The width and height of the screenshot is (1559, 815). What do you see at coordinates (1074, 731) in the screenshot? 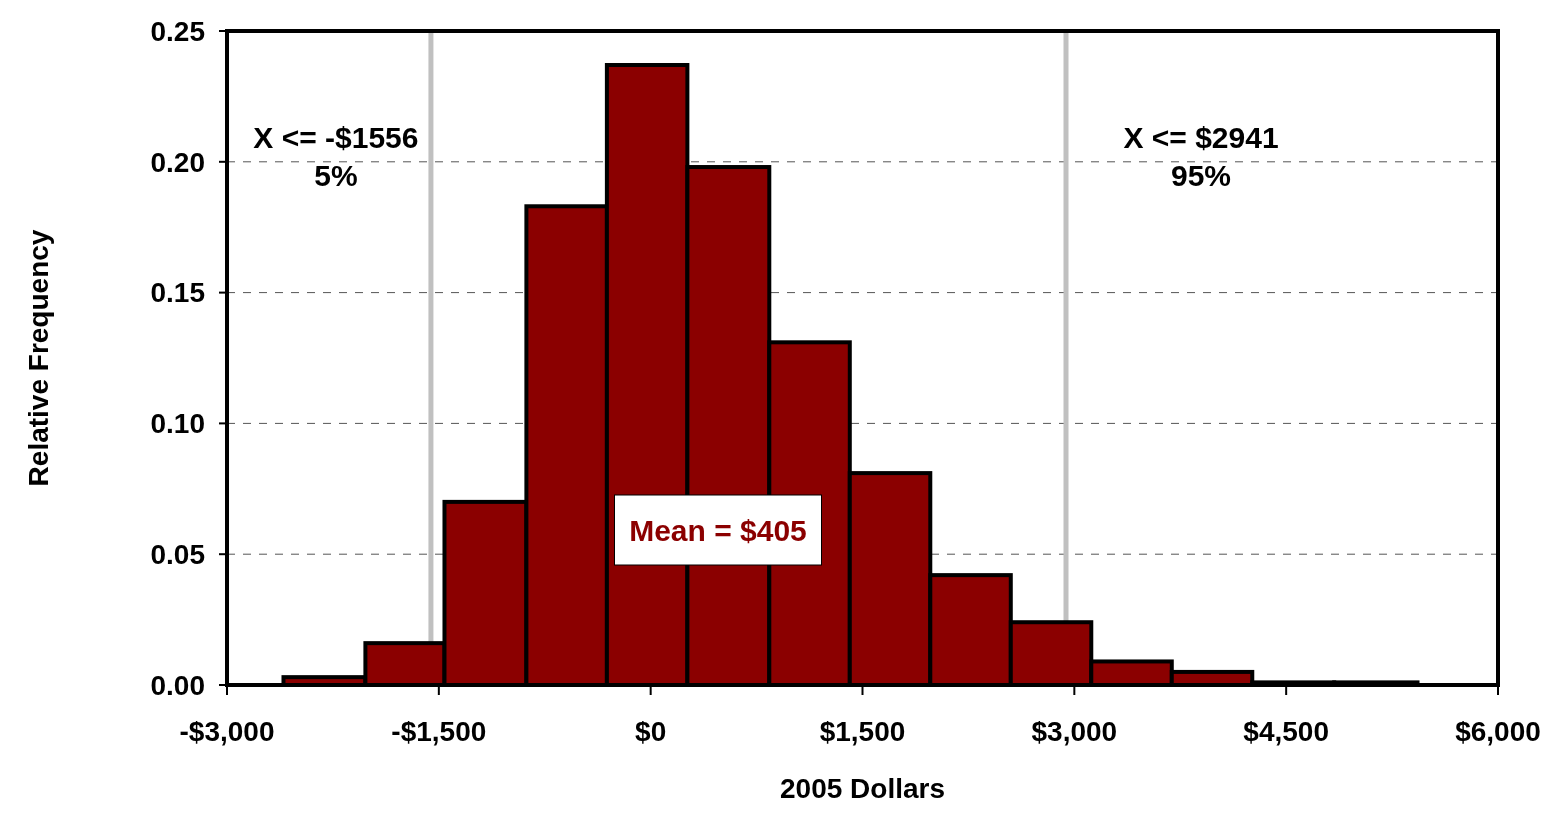
I see `x-tick-label: $3,000` at bounding box center [1074, 731].